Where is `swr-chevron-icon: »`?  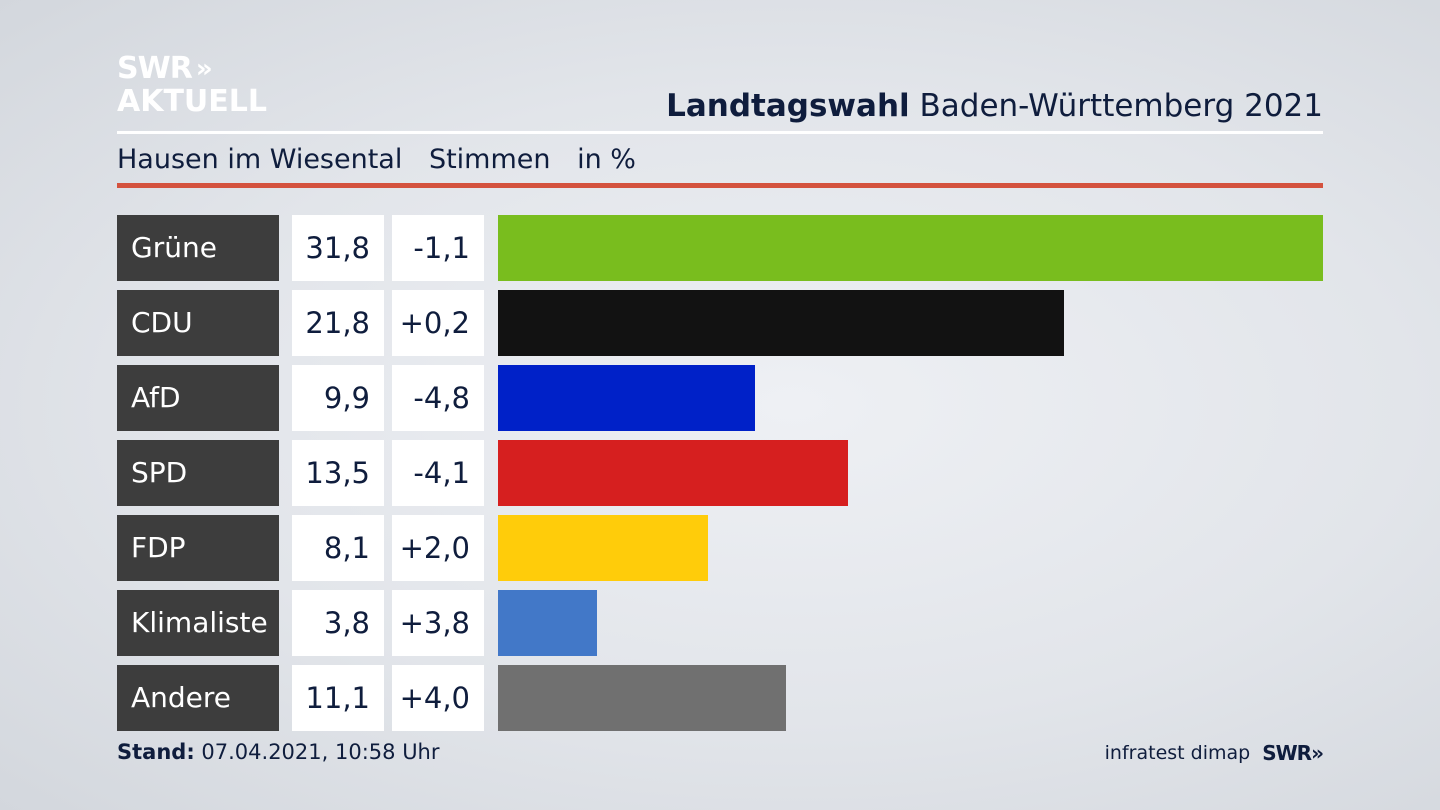
swr-chevron-icon: » is located at coordinates (1317, 753).